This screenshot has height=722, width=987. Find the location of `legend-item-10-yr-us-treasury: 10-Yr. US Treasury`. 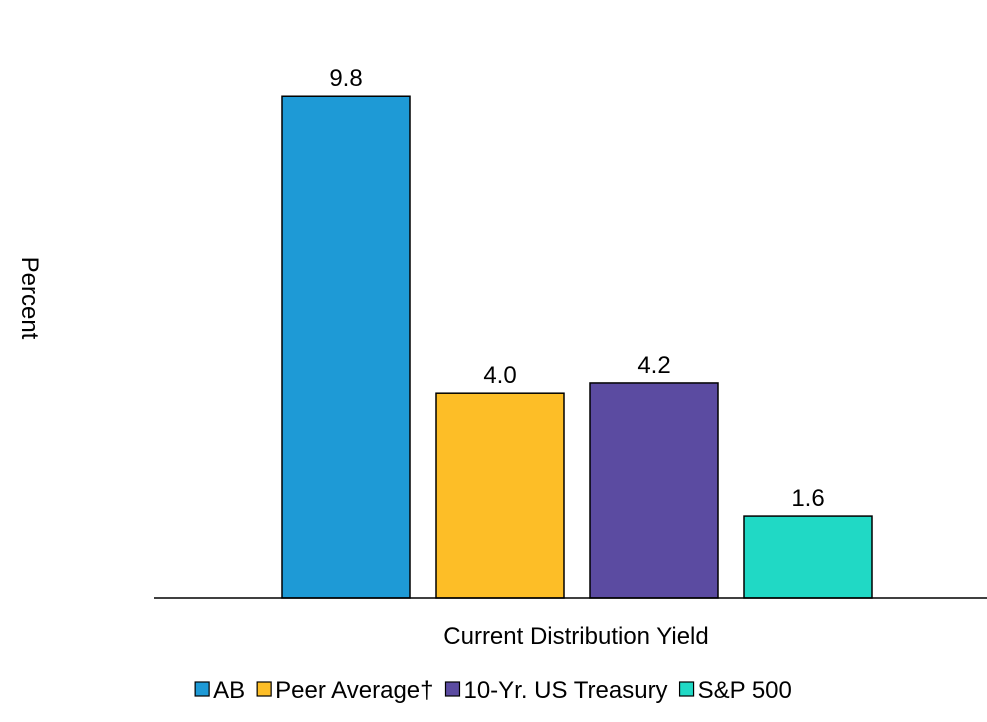

legend-item-10-yr-us-treasury: 10-Yr. US Treasury is located at coordinates (556, 690).